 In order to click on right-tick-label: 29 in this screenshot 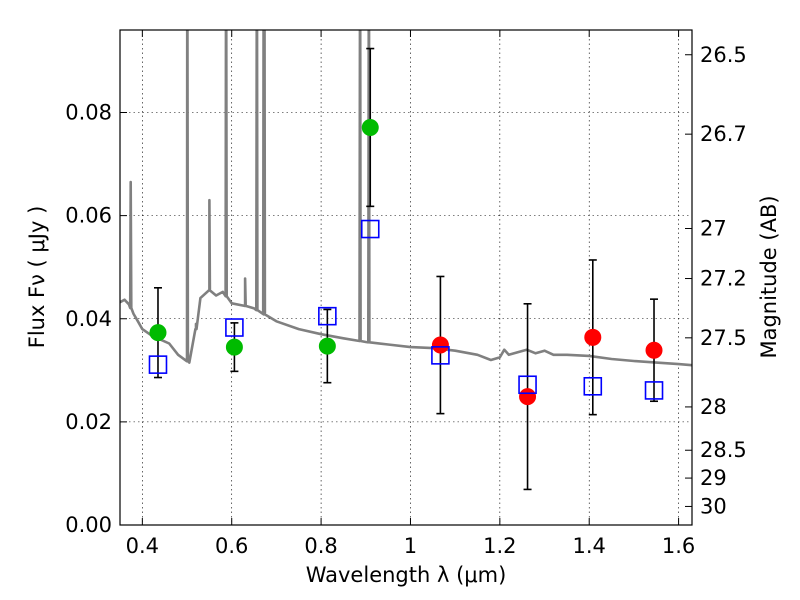, I will do `click(713, 478)`.